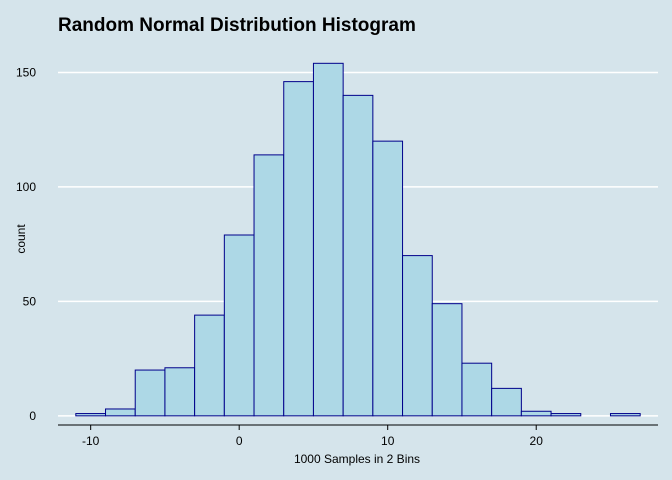  Describe the element at coordinates (21, 239) in the screenshot. I see `y-axis-label: count` at that location.